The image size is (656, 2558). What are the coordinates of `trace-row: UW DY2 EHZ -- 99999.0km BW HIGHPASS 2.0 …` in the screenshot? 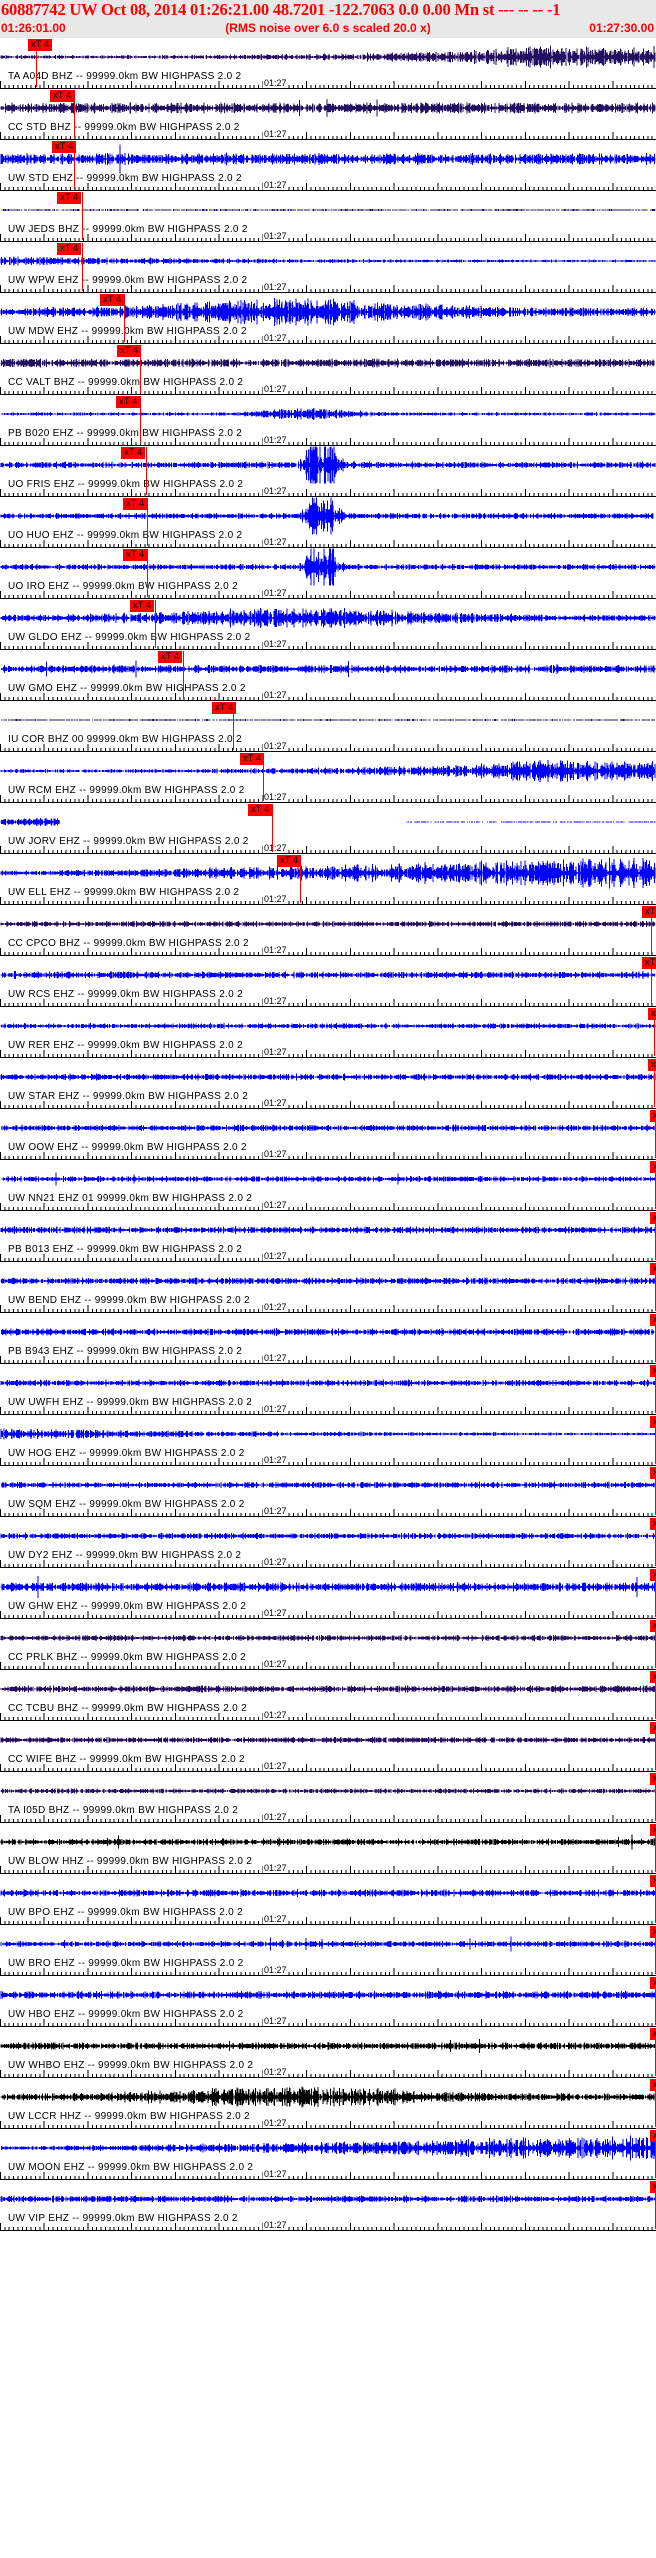 It's located at (328, 1542).